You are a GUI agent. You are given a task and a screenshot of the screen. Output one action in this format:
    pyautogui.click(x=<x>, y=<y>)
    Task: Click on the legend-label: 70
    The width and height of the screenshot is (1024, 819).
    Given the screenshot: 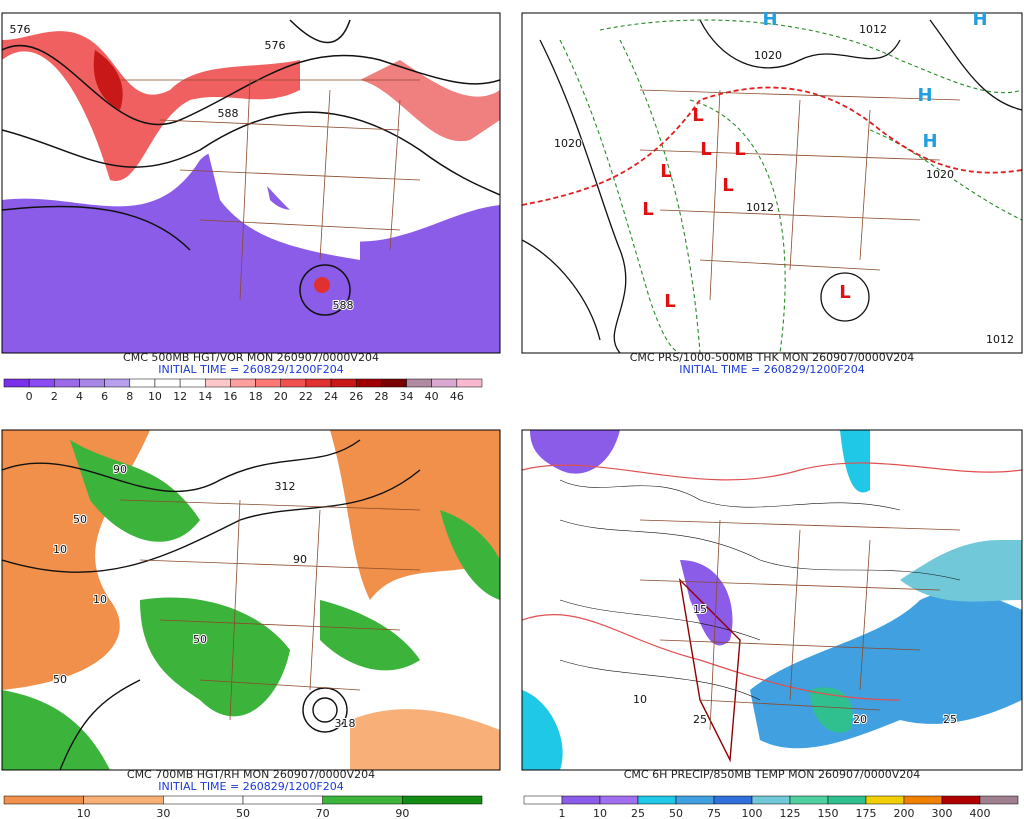 What is the action you would take?
    pyautogui.click(x=323, y=813)
    